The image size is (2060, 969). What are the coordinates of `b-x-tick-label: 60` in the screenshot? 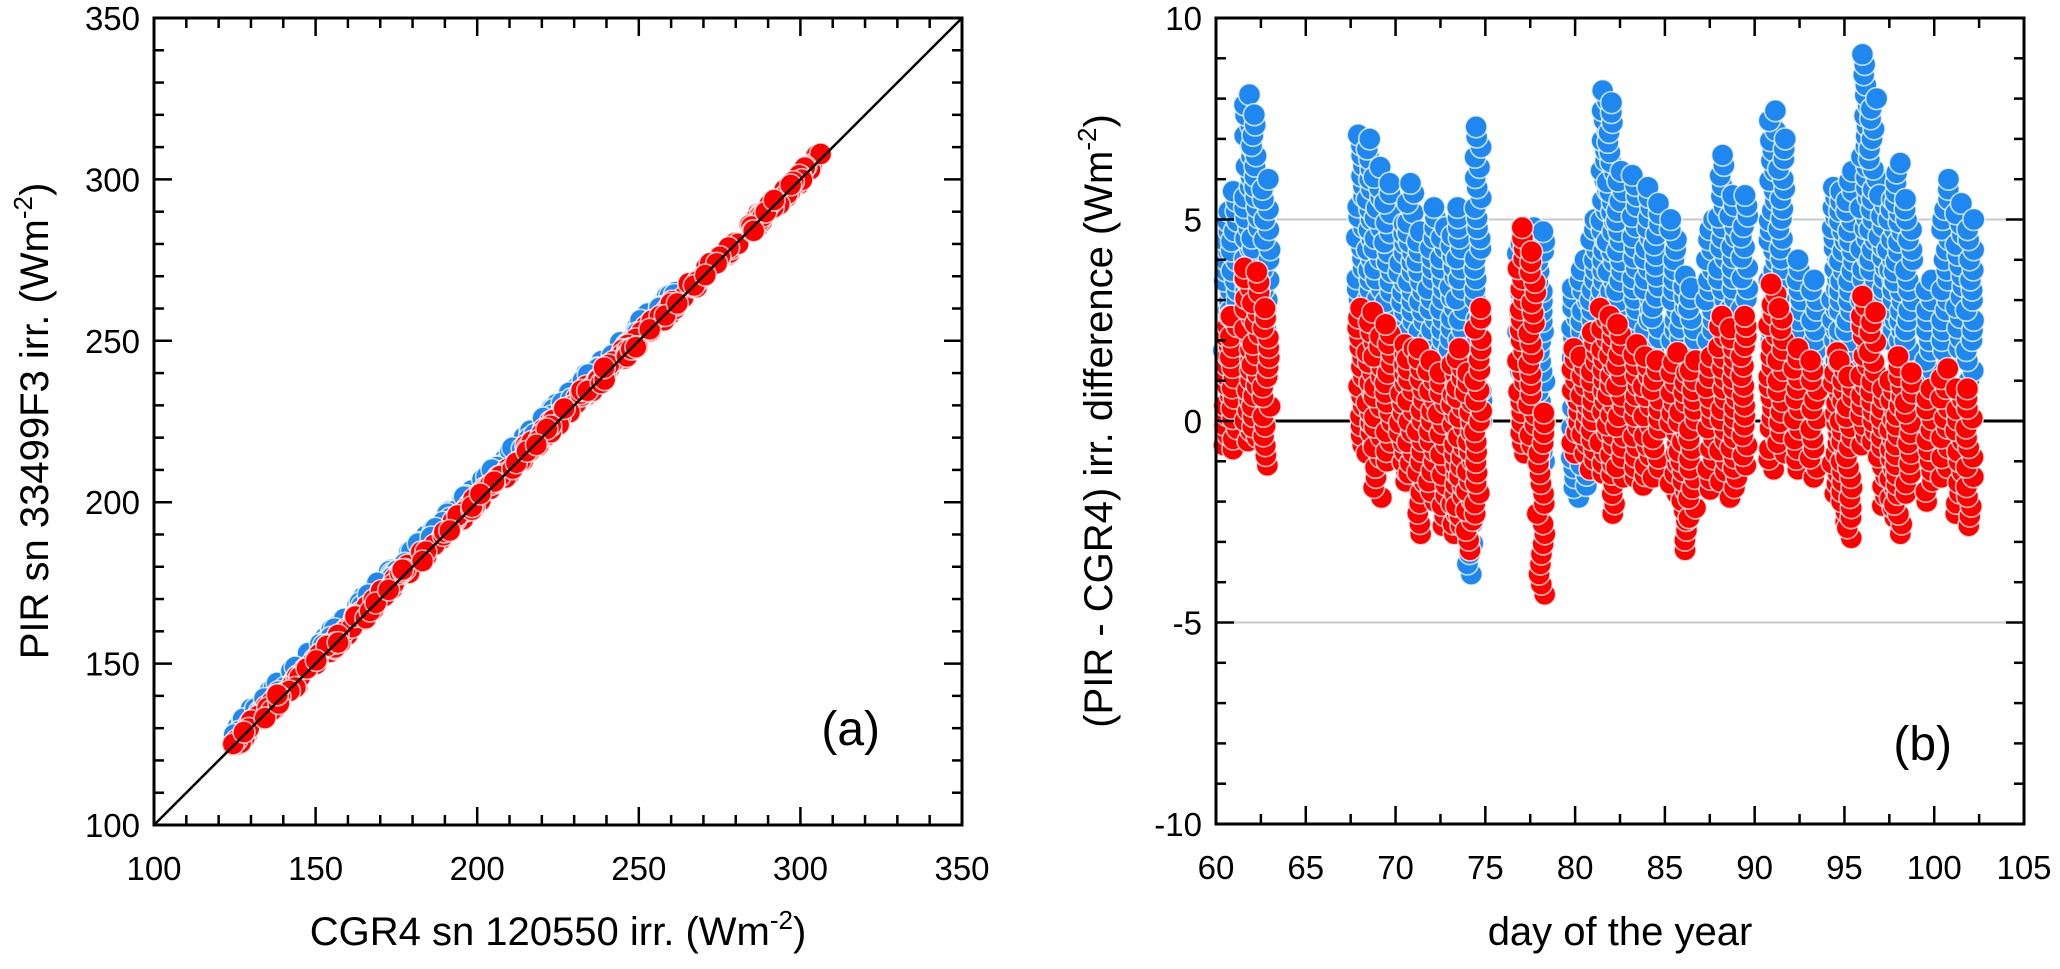 It's located at (1216, 867).